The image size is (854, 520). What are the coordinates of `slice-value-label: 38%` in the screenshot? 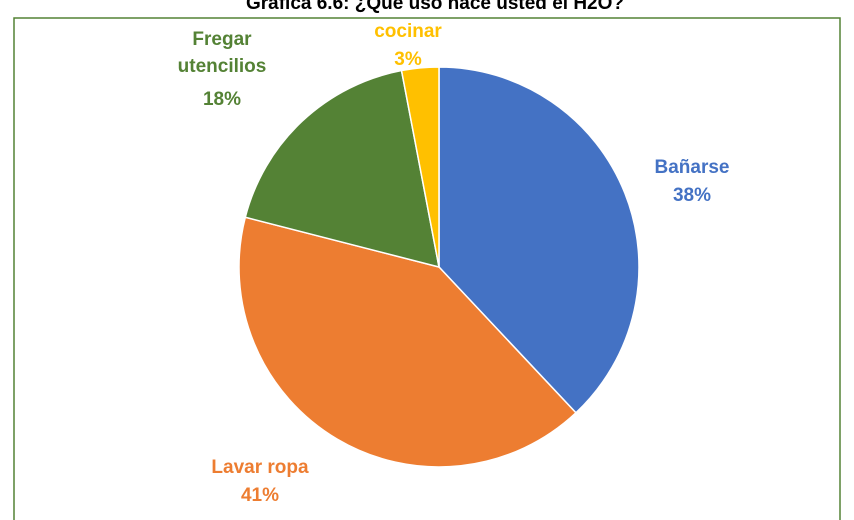 It's located at (692, 195).